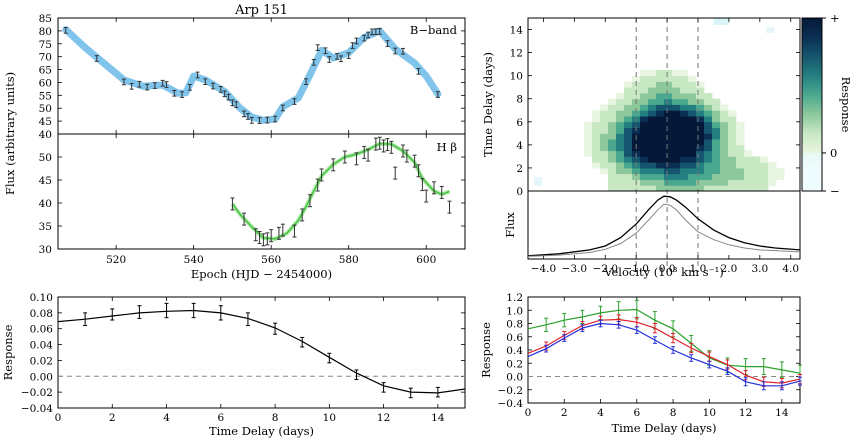 Image resolution: width=854 pixels, height=440 pixels. Describe the element at coordinates (544, 269) in the screenshot. I see `x-tick-label: −4.0` at that location.